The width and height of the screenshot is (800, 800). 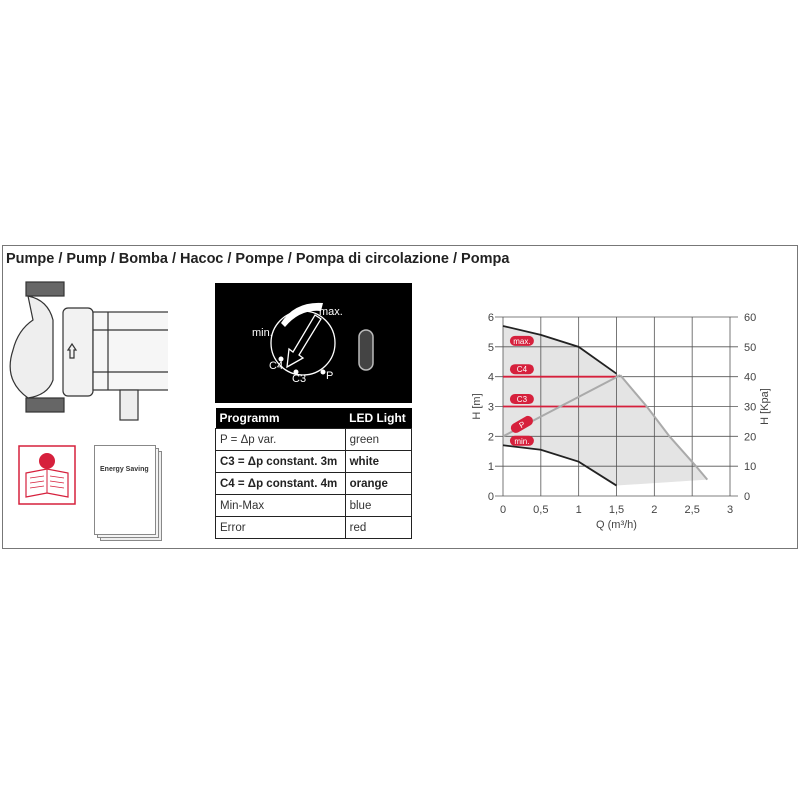 What do you see at coordinates (616, 510) in the screenshot?
I see `x-tick-label: 1,5` at bounding box center [616, 510].